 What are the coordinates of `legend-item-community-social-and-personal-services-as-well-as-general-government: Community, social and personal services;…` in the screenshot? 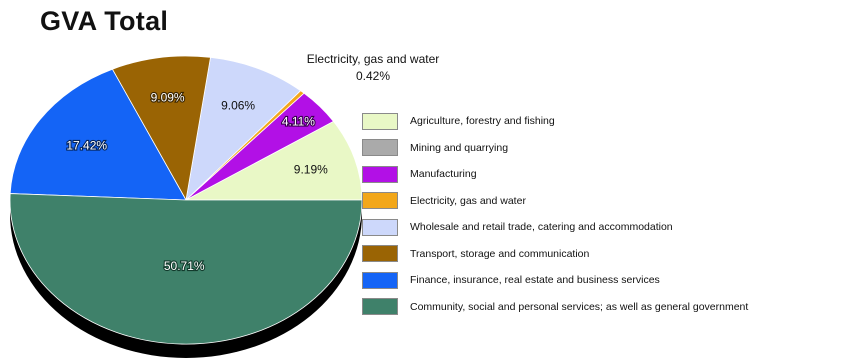 It's located at (555, 307).